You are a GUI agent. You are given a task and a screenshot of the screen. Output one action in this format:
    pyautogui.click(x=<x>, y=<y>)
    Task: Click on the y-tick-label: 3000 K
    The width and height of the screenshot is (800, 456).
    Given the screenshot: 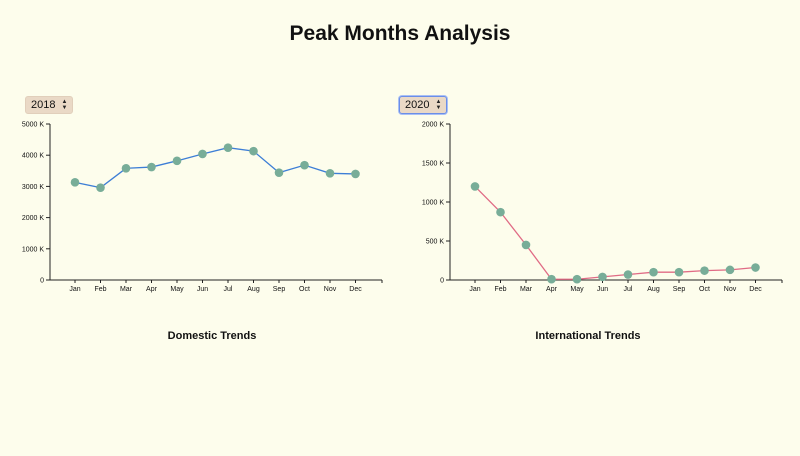 What is the action you would take?
    pyautogui.click(x=33, y=187)
    